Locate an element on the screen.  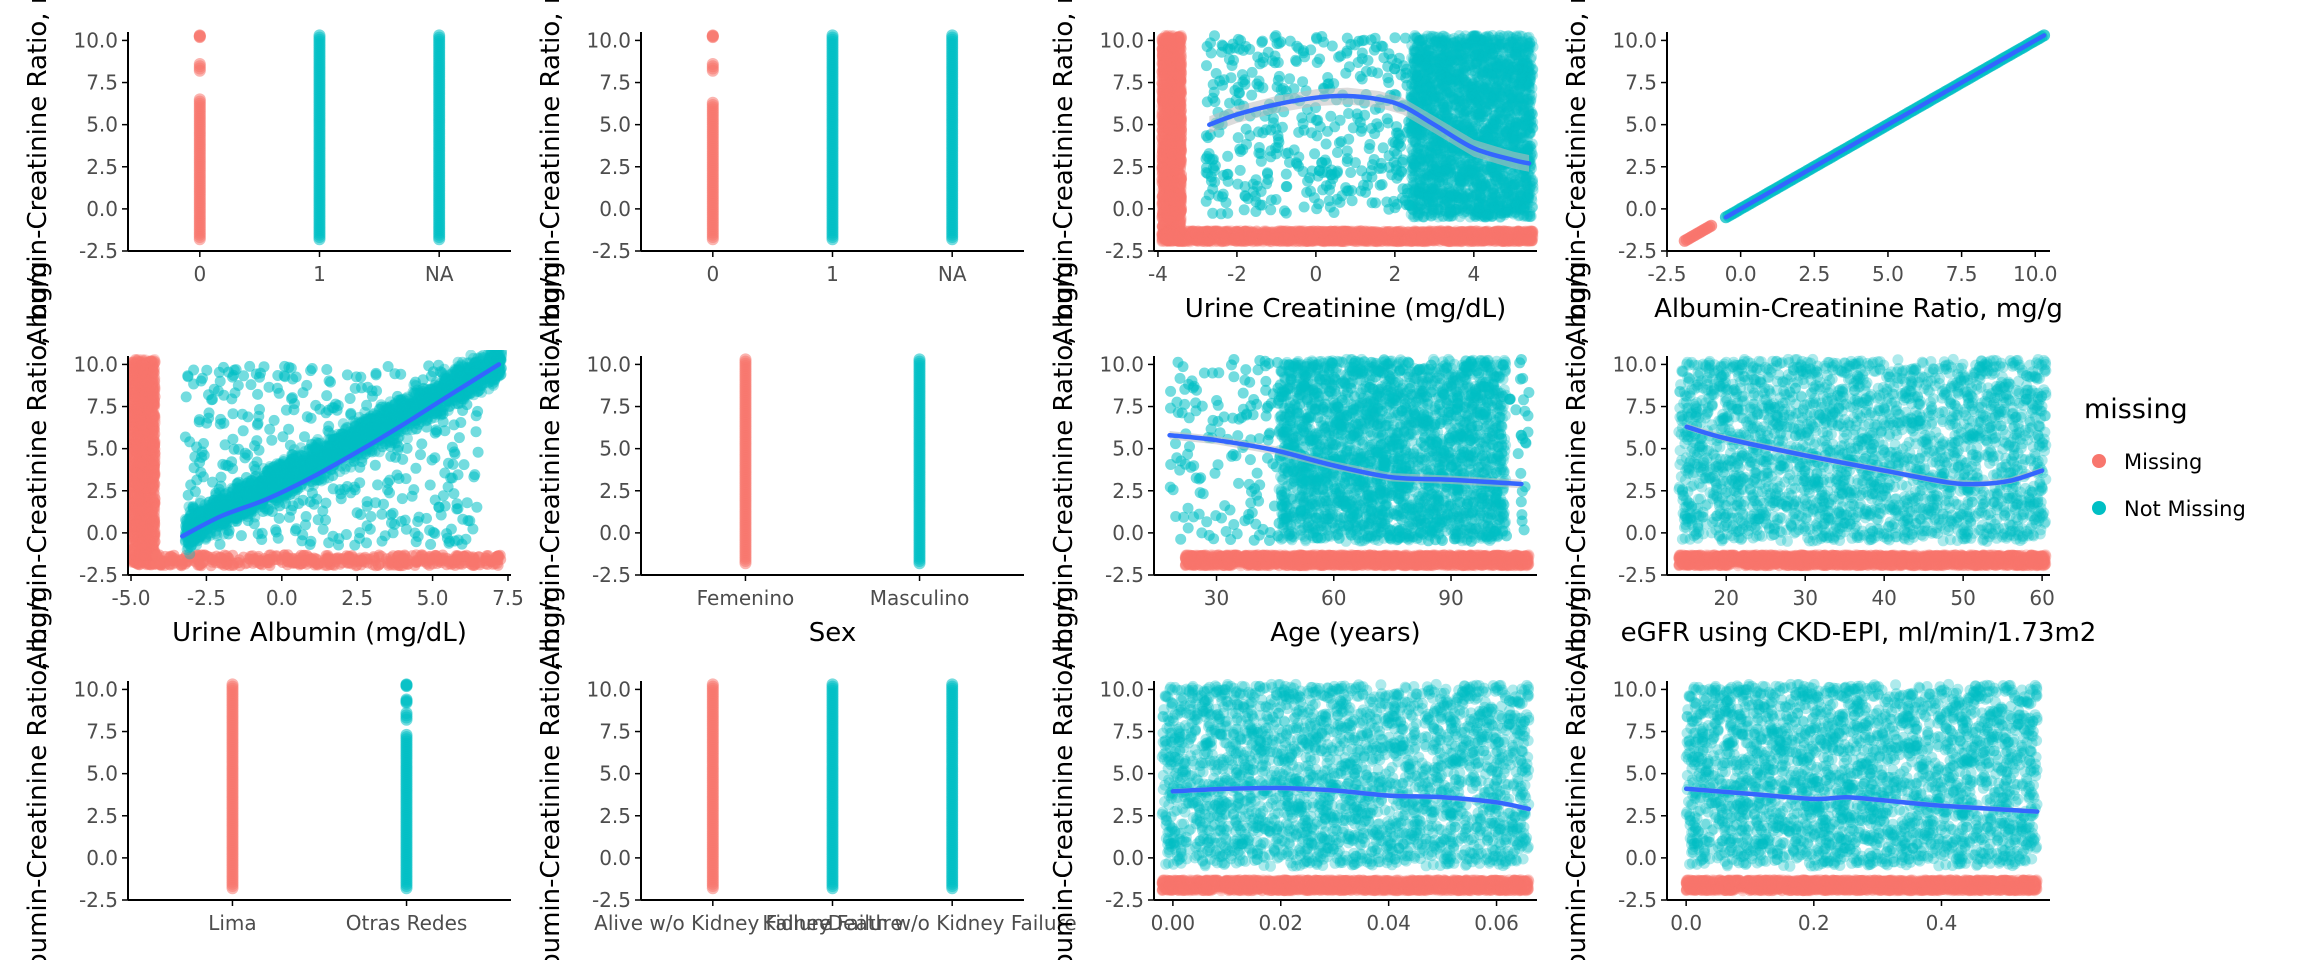
marks-p3 is located at coordinates (1347, 138).